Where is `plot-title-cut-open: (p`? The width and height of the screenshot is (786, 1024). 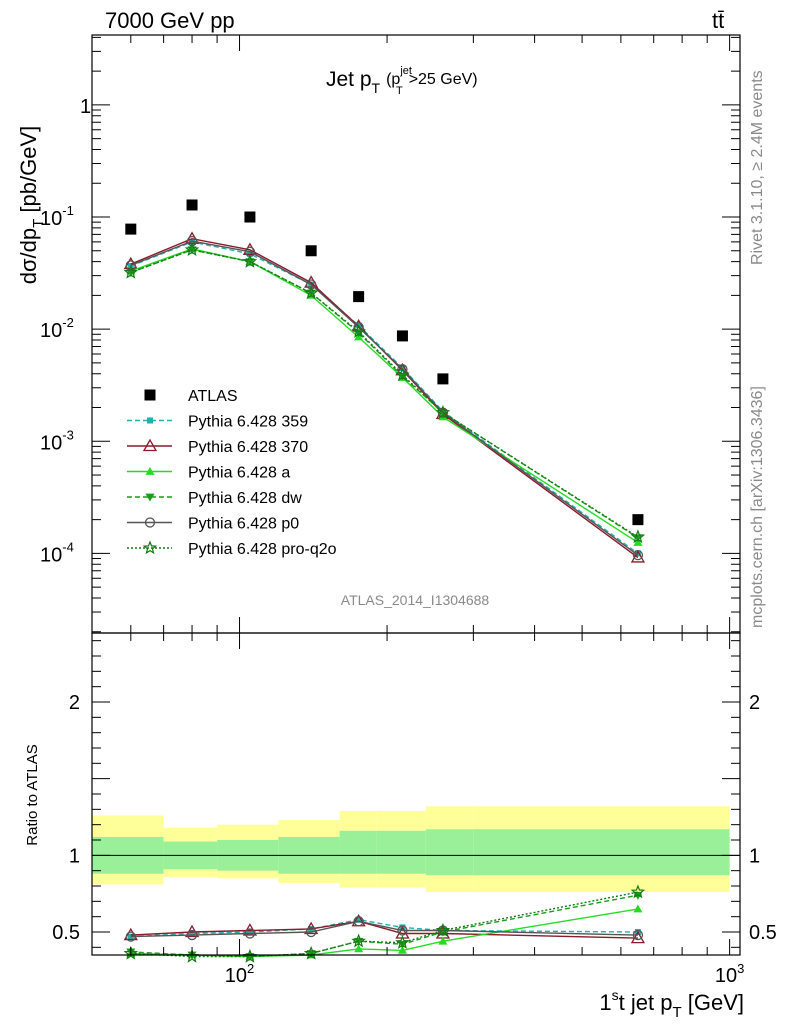 plot-title-cut-open: (p is located at coordinates (393, 79).